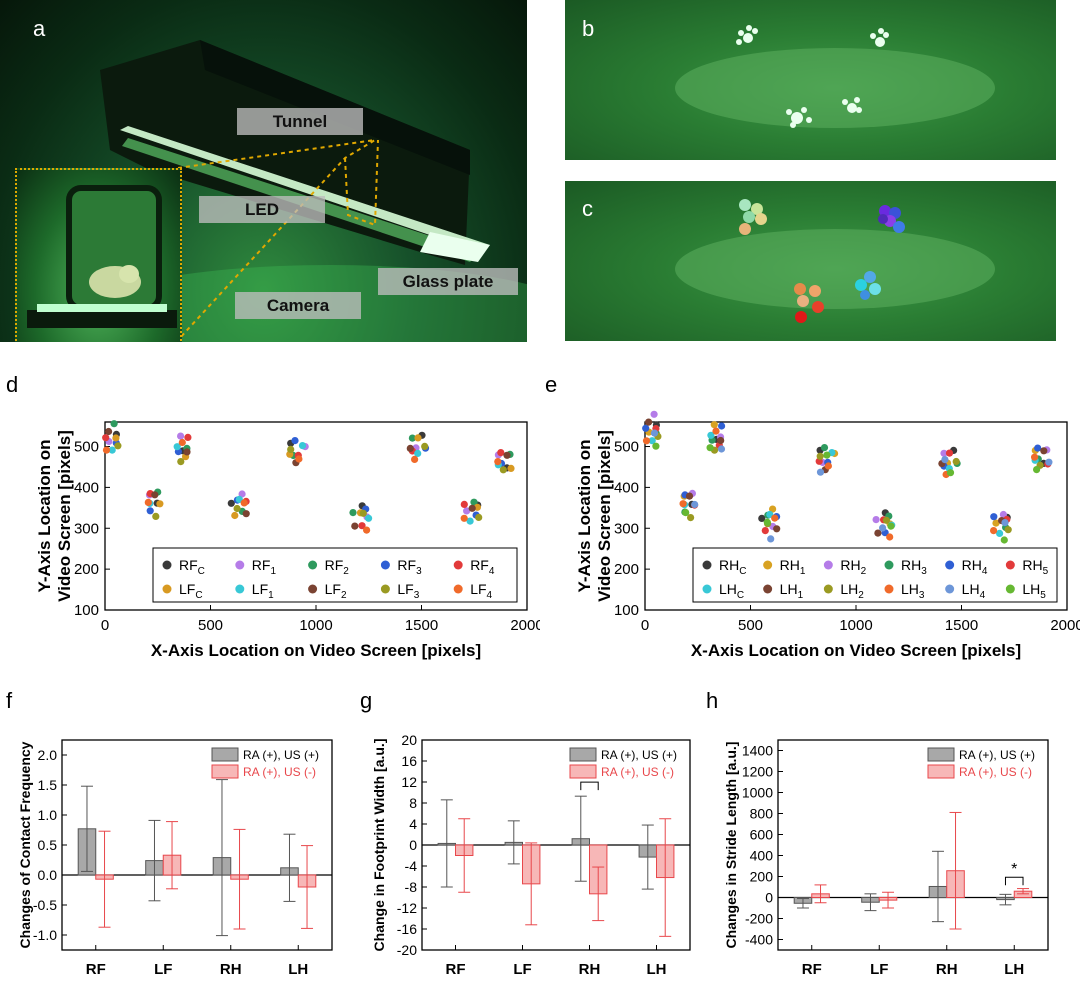  What do you see at coordinates (300, 121) in the screenshot?
I see `tunnel-label: Tunnel` at bounding box center [300, 121].